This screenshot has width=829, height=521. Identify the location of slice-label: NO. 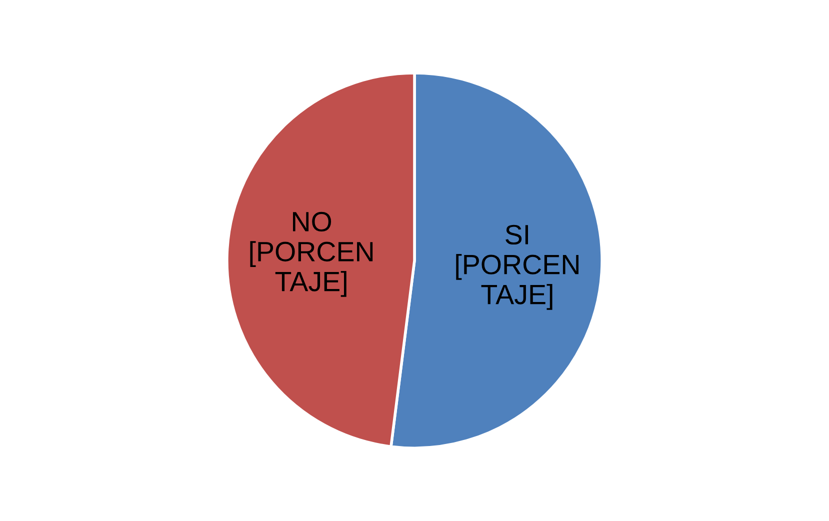
(312, 222).